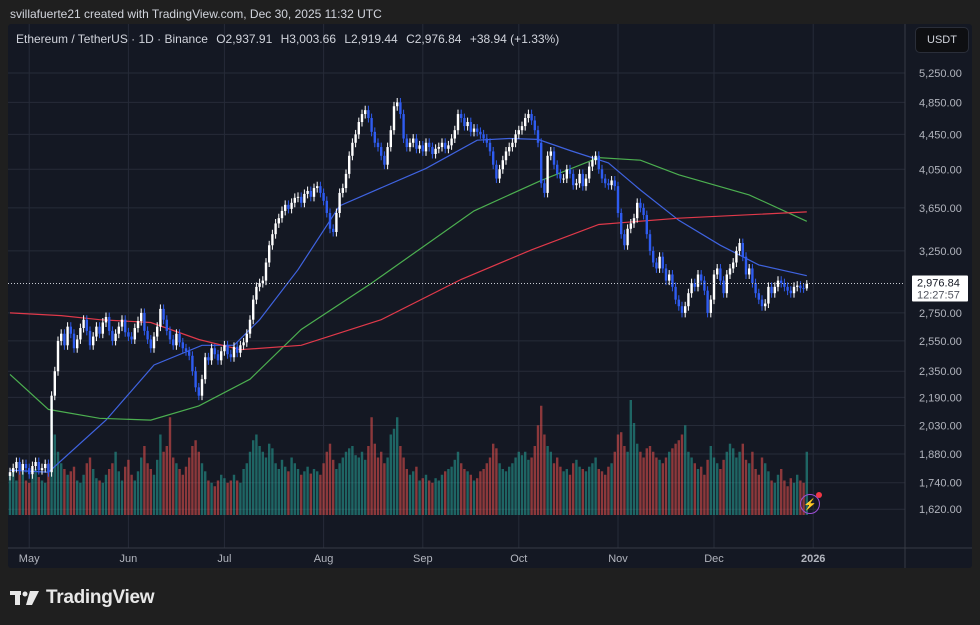 This screenshot has width=980, height=625. I want to click on lightning-bolt-icon: ⚡, so click(811, 503).